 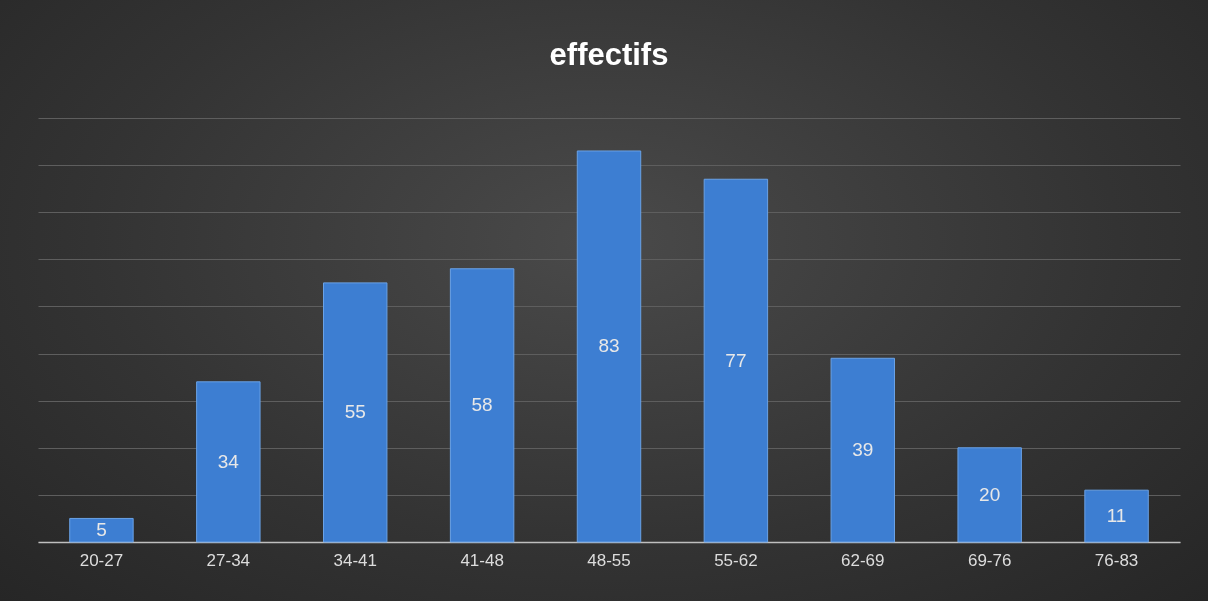 What do you see at coordinates (1116, 560) in the screenshot?
I see `x-tick-label: 76-83` at bounding box center [1116, 560].